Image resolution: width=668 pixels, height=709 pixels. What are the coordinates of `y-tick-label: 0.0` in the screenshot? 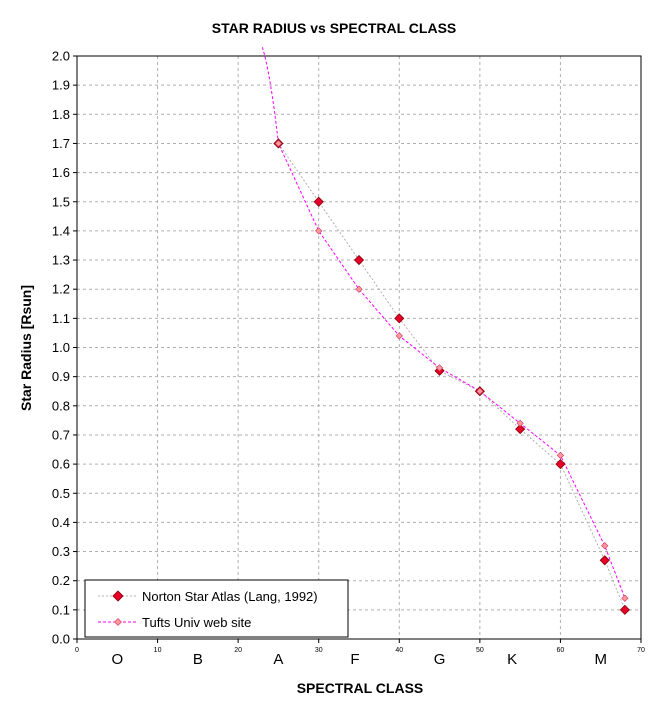 It's located at (61, 639).